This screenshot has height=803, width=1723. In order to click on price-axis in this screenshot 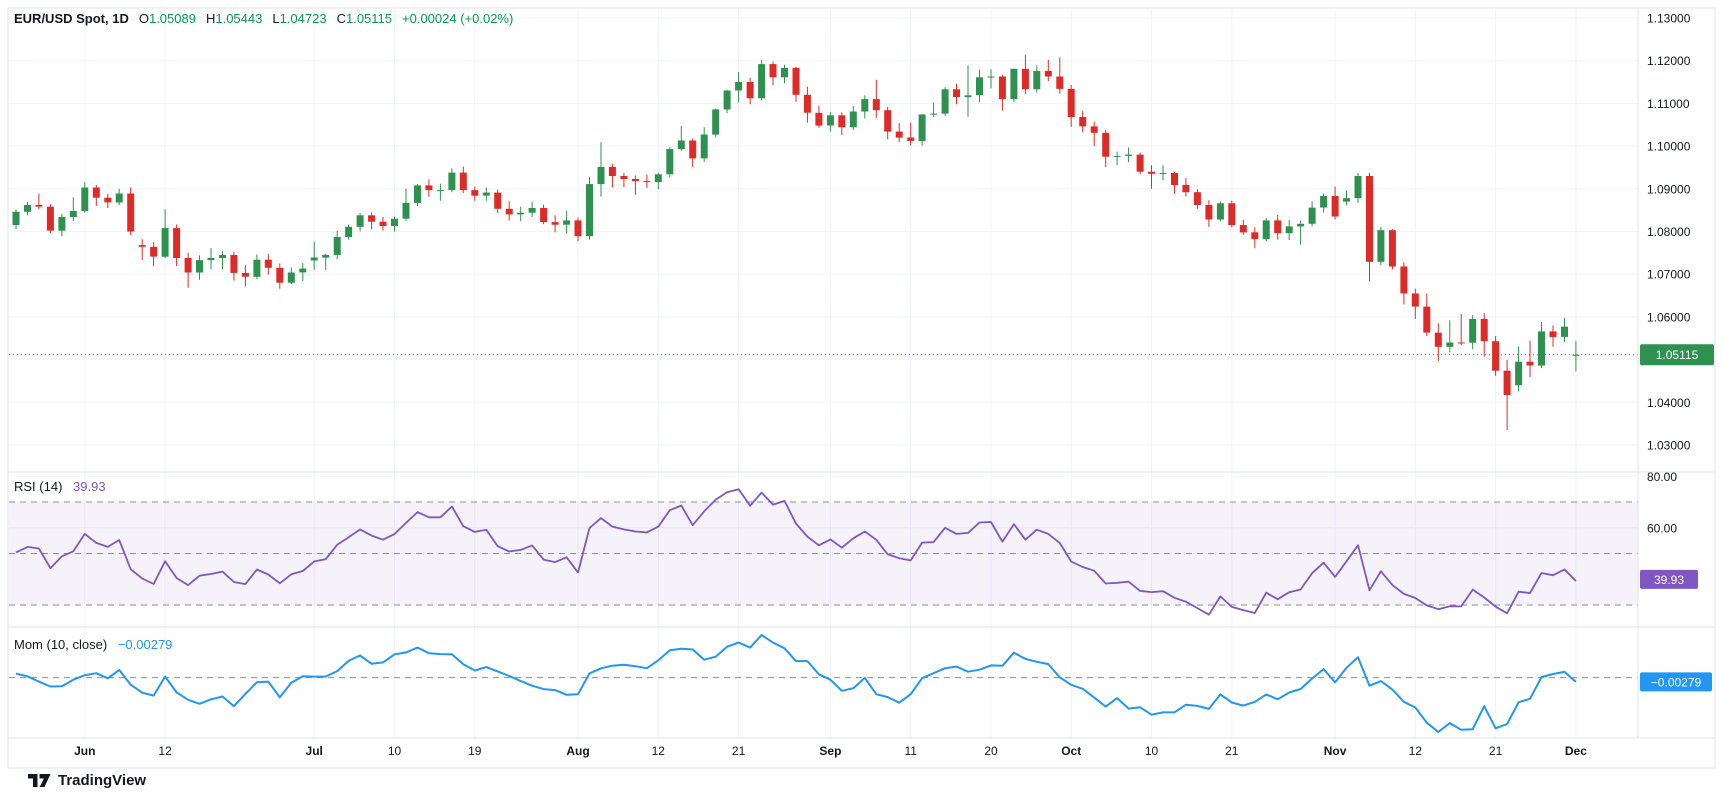, I will do `click(1676, 373)`.